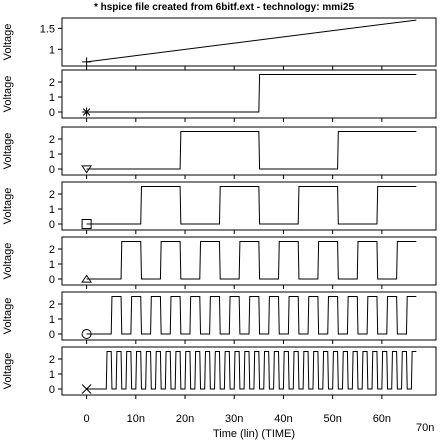 The height and width of the screenshot is (443, 440). Describe the element at coordinates (136, 419) in the screenshot. I see `x-tick-label: 10n` at that location.